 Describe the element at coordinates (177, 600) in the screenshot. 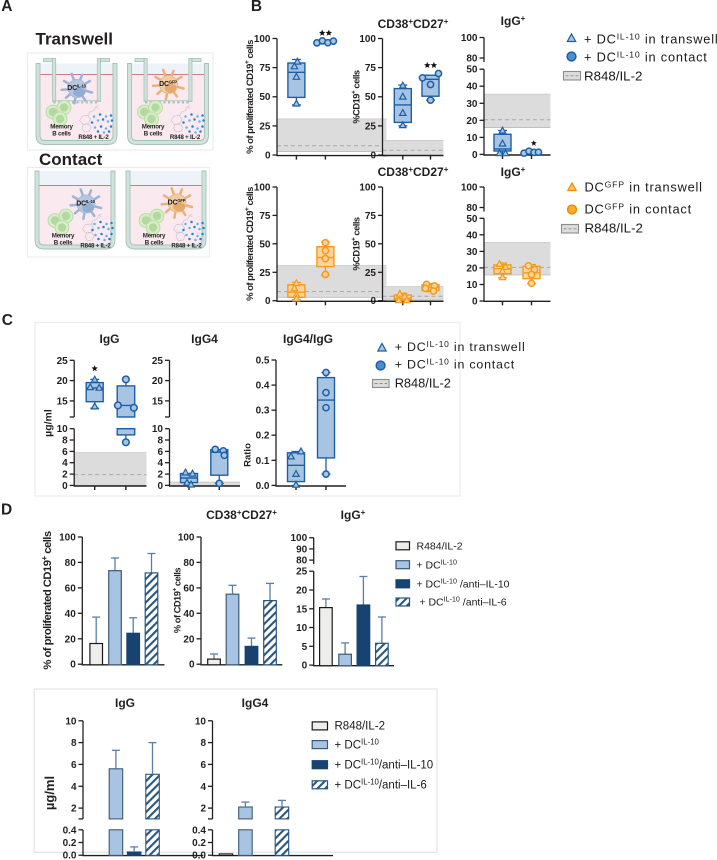

I see `svg-text: % of CD19+ cells` at that location.